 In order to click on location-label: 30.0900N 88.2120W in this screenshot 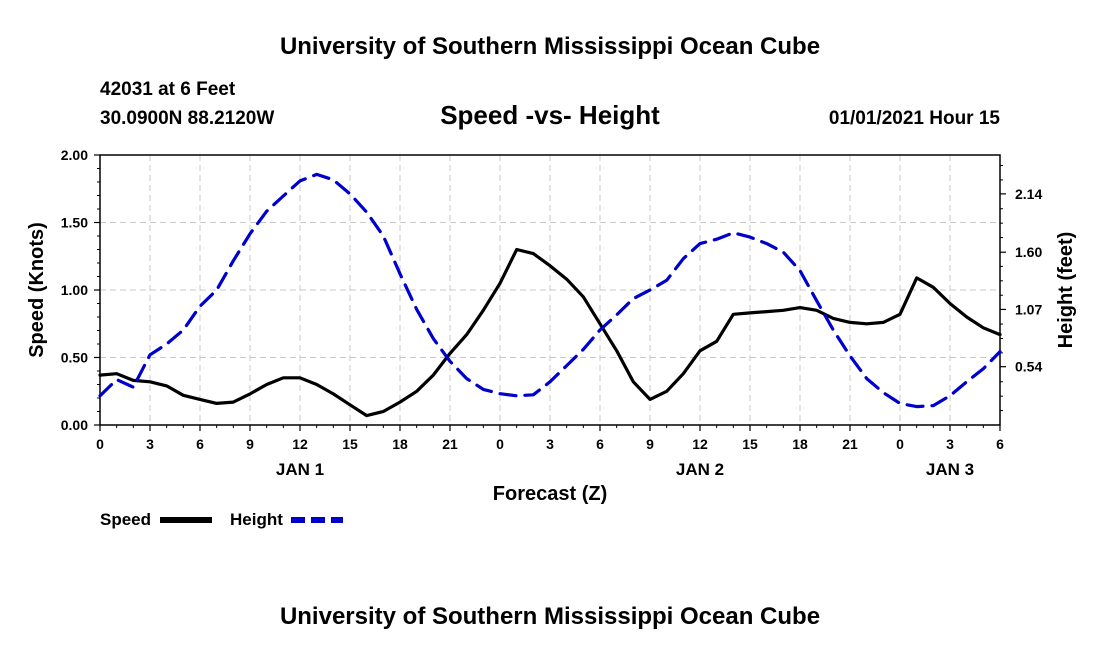, I will do `click(187, 118)`.